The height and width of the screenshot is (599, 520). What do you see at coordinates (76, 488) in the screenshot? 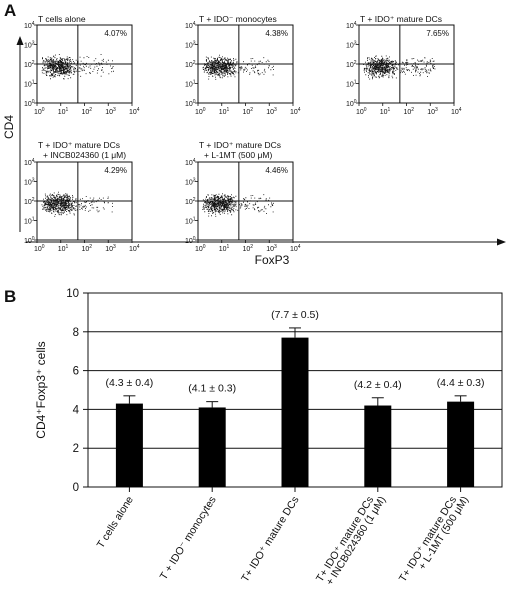
I see `y-tick-label: 0` at bounding box center [76, 488].